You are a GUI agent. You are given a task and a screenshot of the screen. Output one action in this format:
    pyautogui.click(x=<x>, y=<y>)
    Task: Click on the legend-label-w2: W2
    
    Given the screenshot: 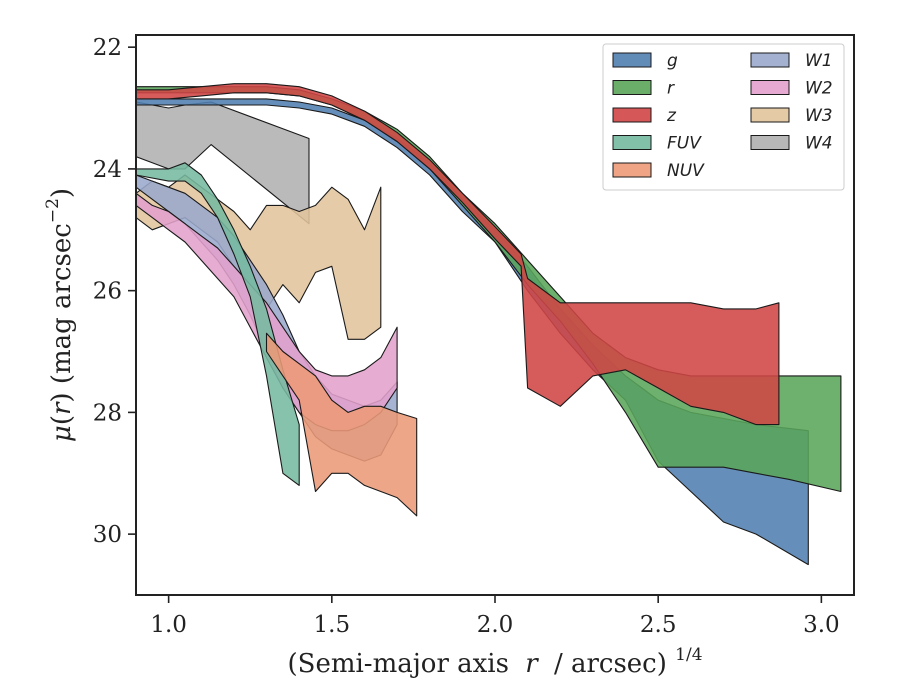 What is the action you would take?
    pyautogui.click(x=819, y=89)
    